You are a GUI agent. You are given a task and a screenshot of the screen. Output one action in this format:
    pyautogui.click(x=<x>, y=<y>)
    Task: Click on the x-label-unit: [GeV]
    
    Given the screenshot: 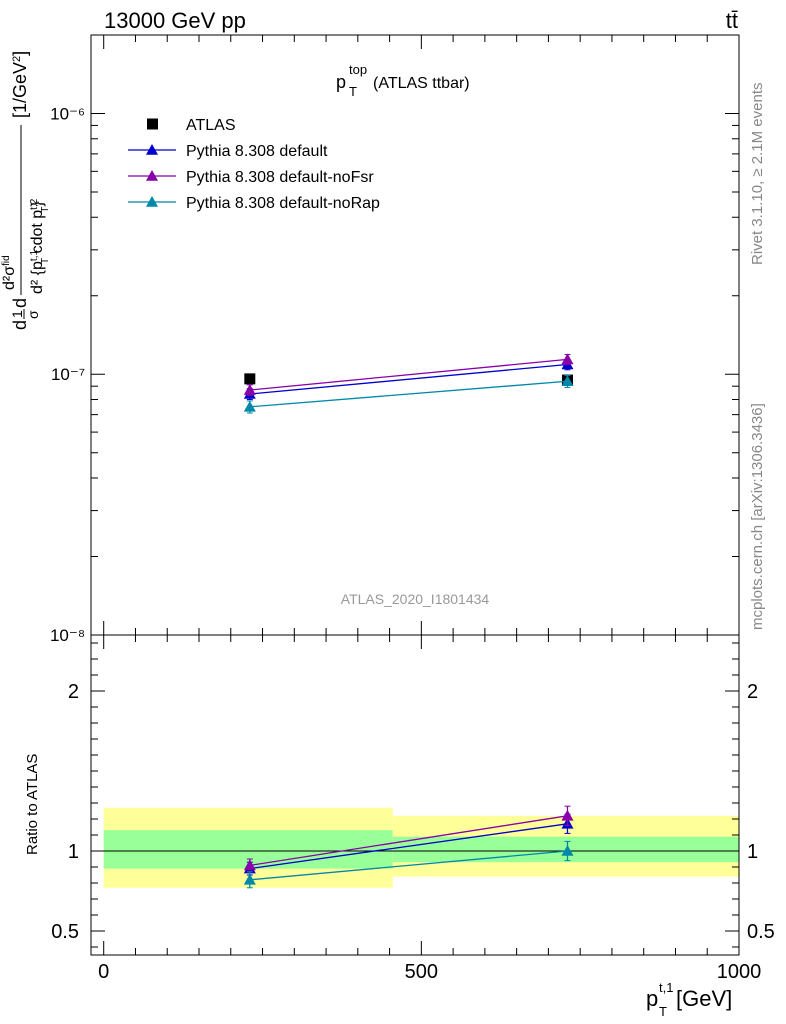 What is the action you would take?
    pyautogui.click(x=704, y=998)
    